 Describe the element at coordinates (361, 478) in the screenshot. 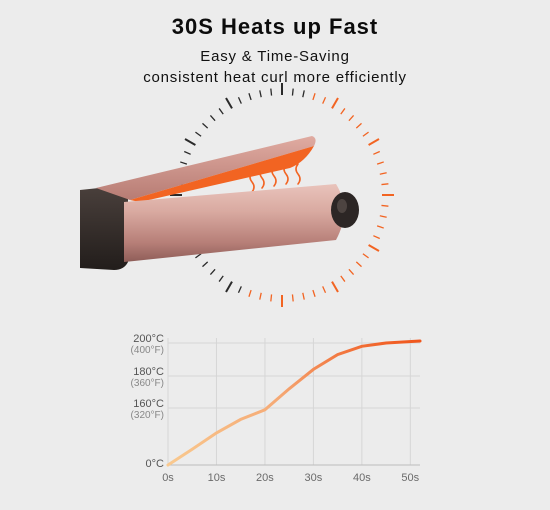

I see `x-tick-label: 40s` at that location.